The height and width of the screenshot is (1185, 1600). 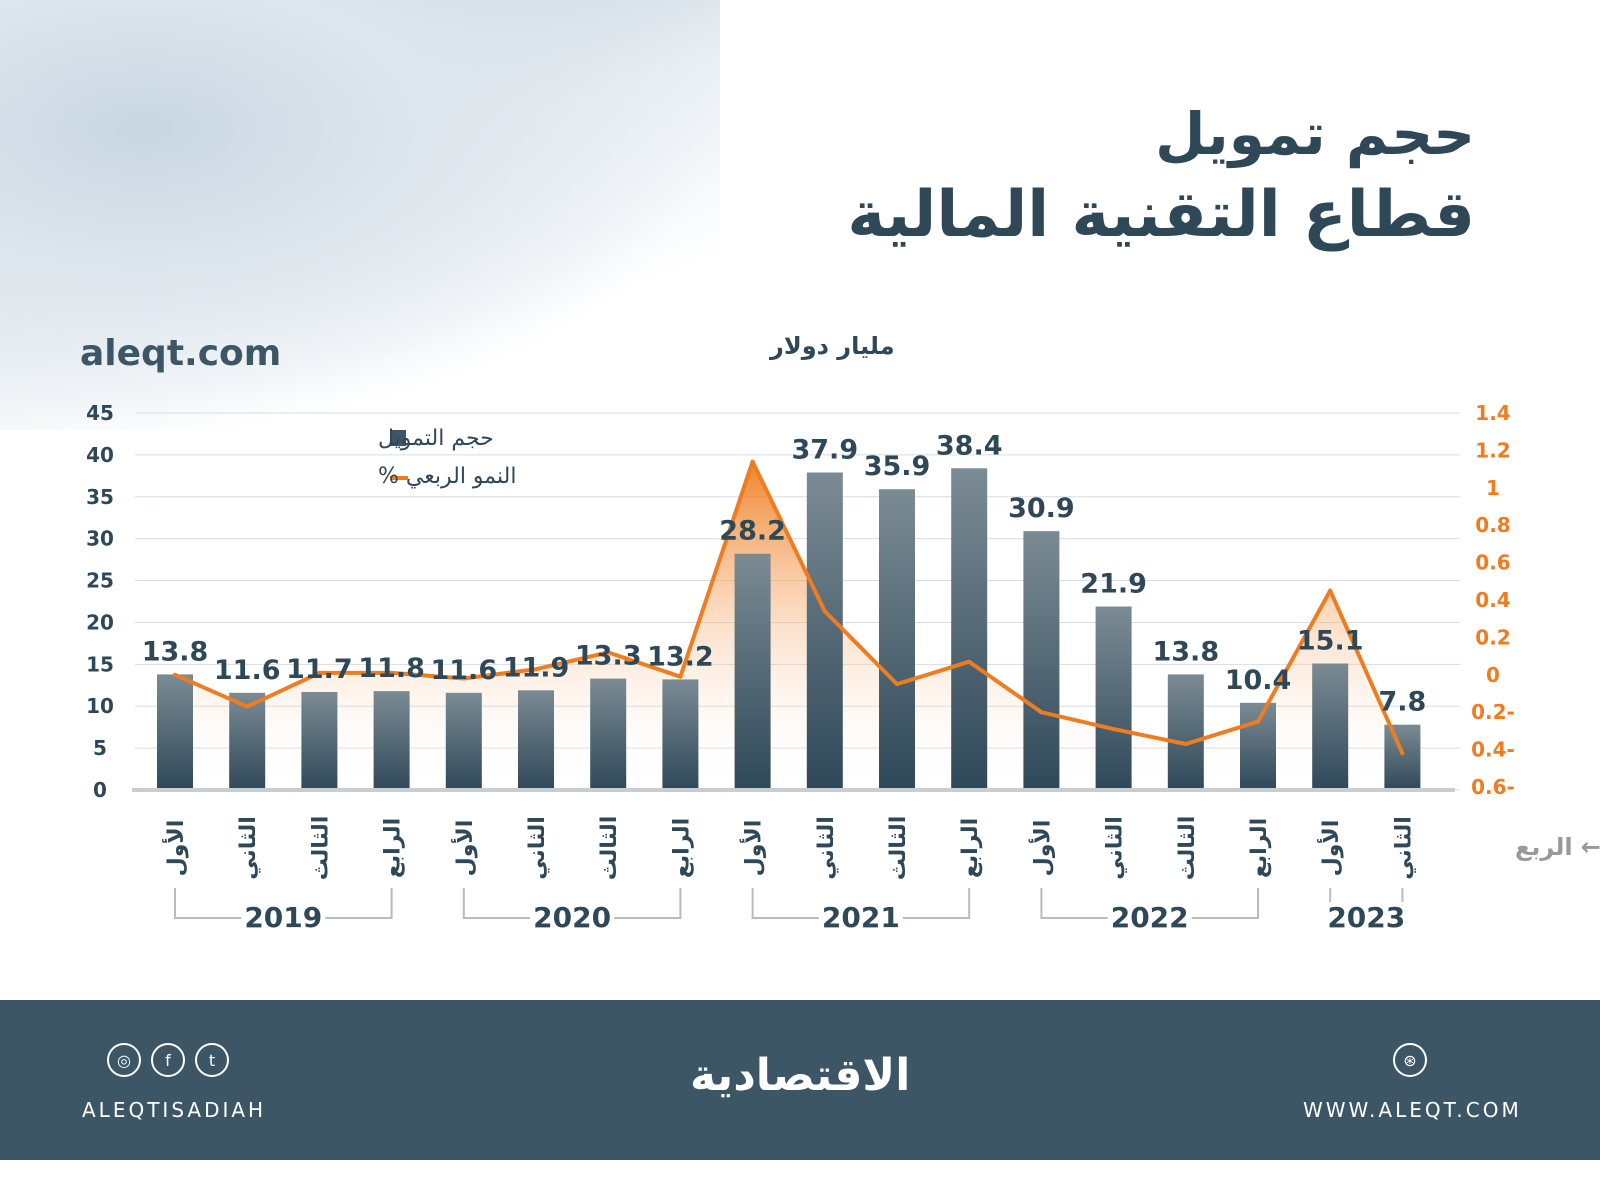 I want to click on y-tick-label: 35, so click(x=100, y=497).